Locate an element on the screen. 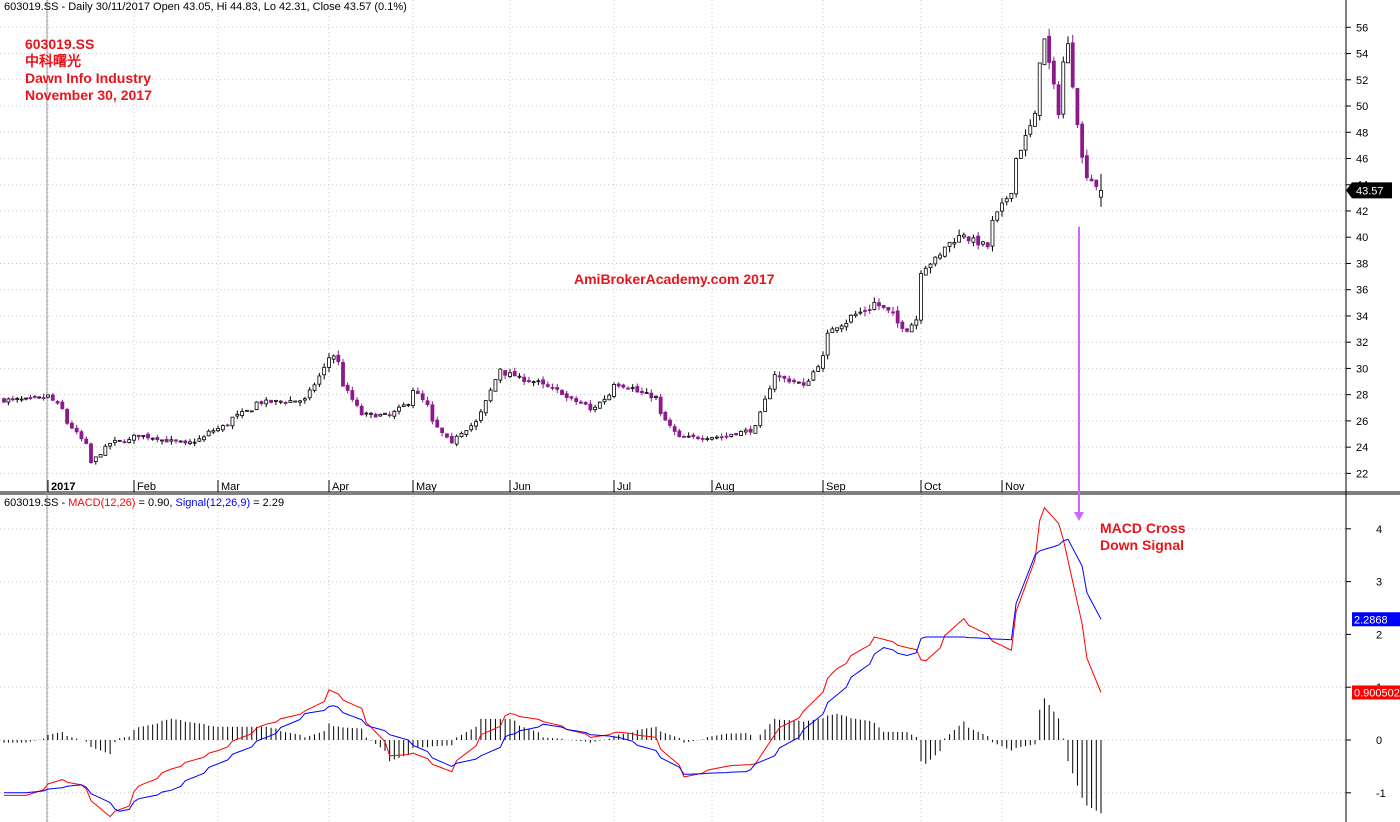 The height and width of the screenshot is (822, 1400). month-label: Jul is located at coordinates (624, 487).